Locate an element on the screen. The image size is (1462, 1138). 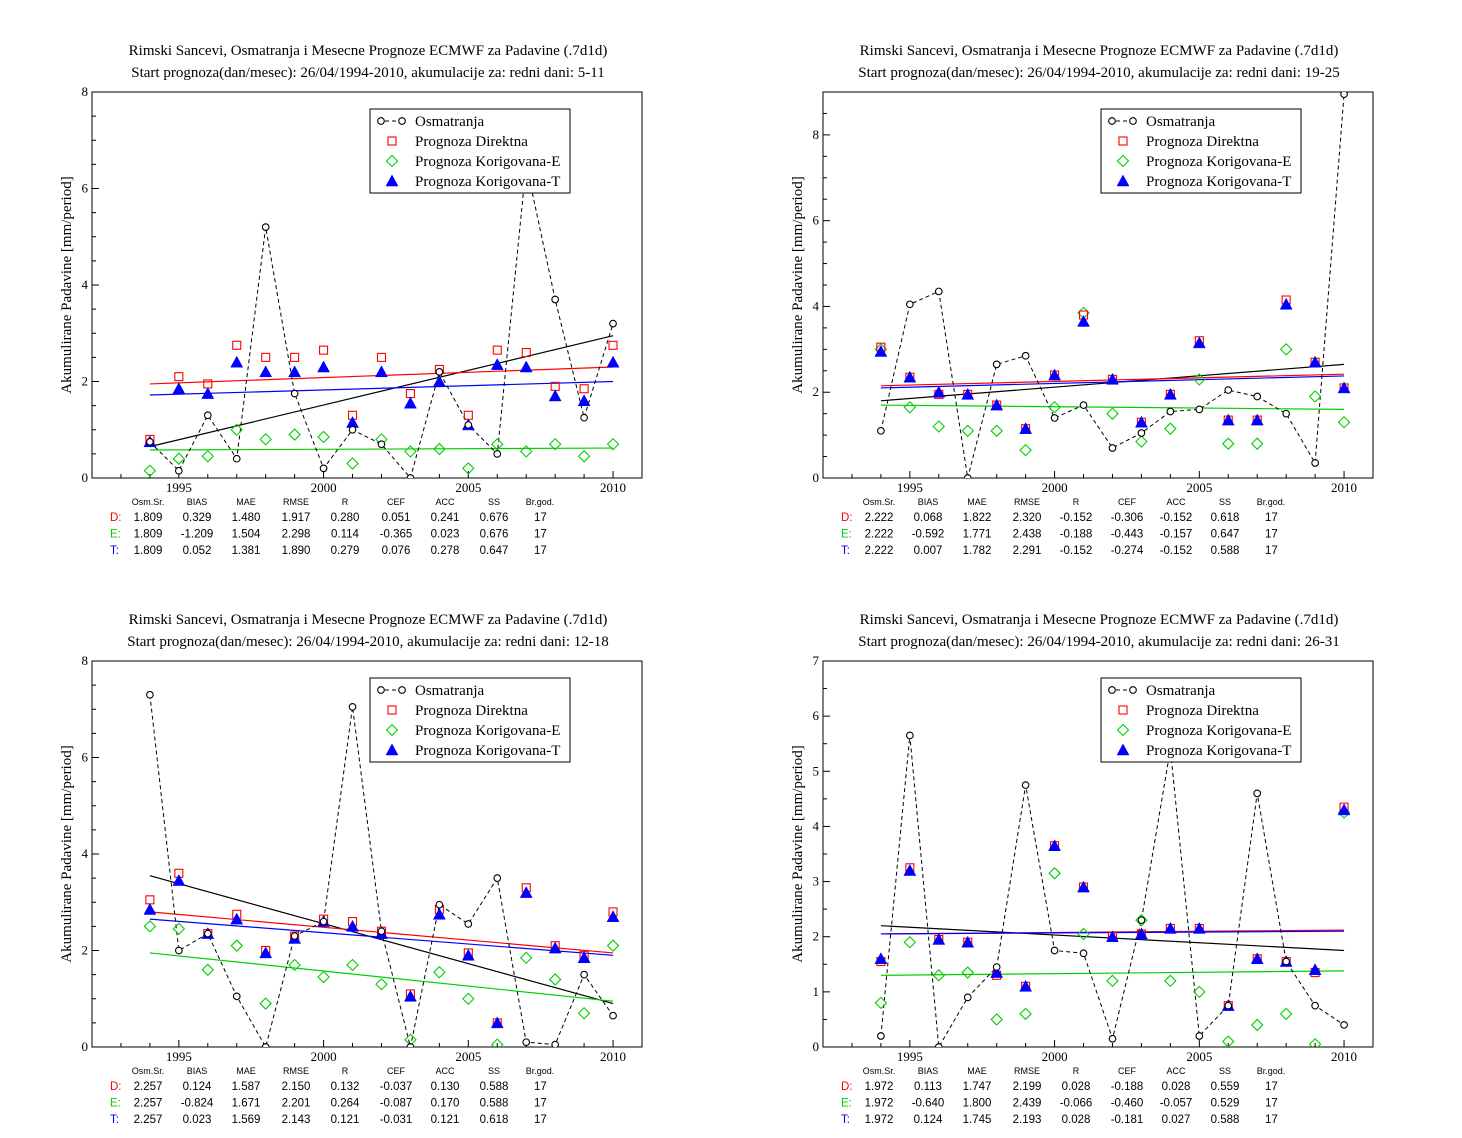
legend-marker-corrected-e is located at coordinates (392, 730).